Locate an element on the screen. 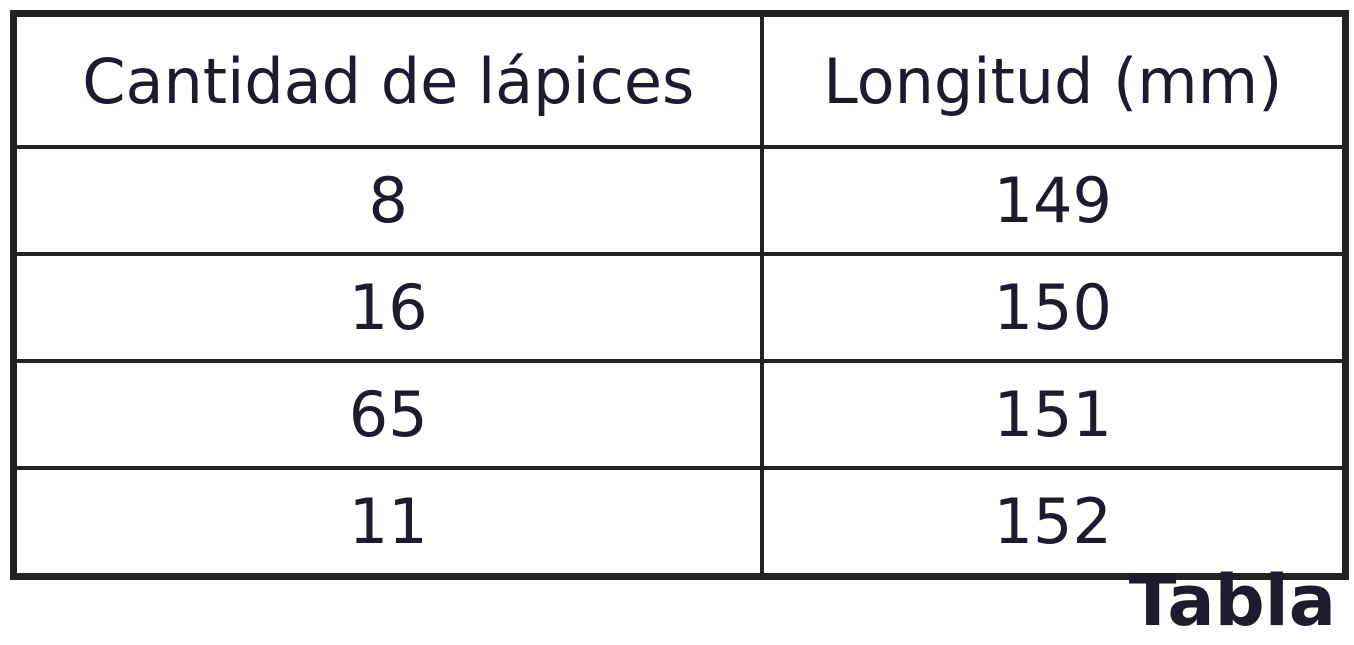 The height and width of the screenshot is (645, 1354). cell-quantity: 8 is located at coordinates (387, 200).